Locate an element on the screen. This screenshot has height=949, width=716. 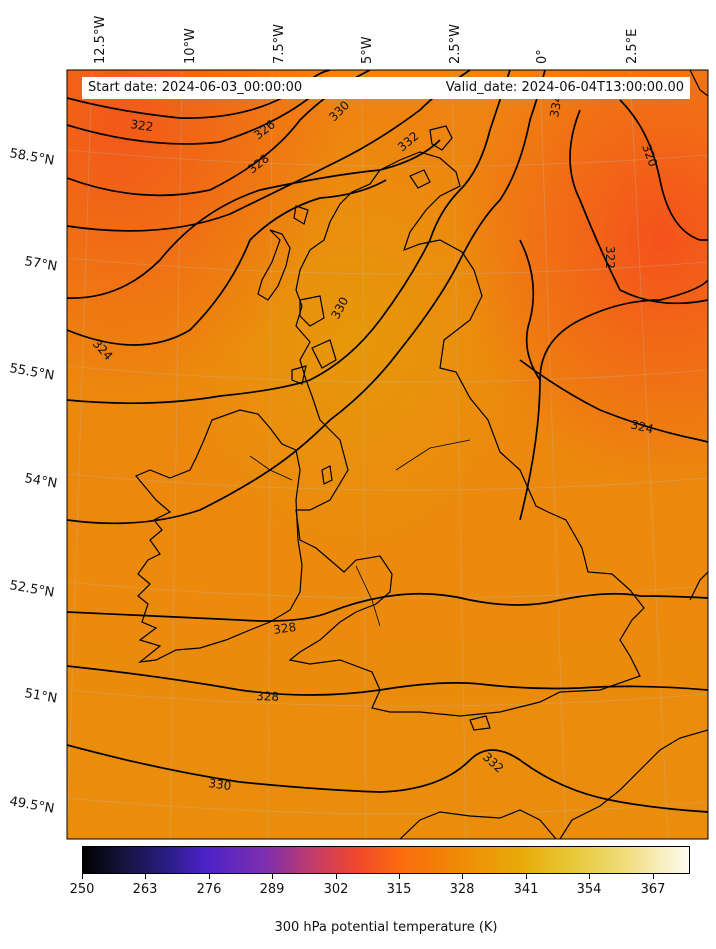
lon-label: 0° is located at coordinates (542, 56).